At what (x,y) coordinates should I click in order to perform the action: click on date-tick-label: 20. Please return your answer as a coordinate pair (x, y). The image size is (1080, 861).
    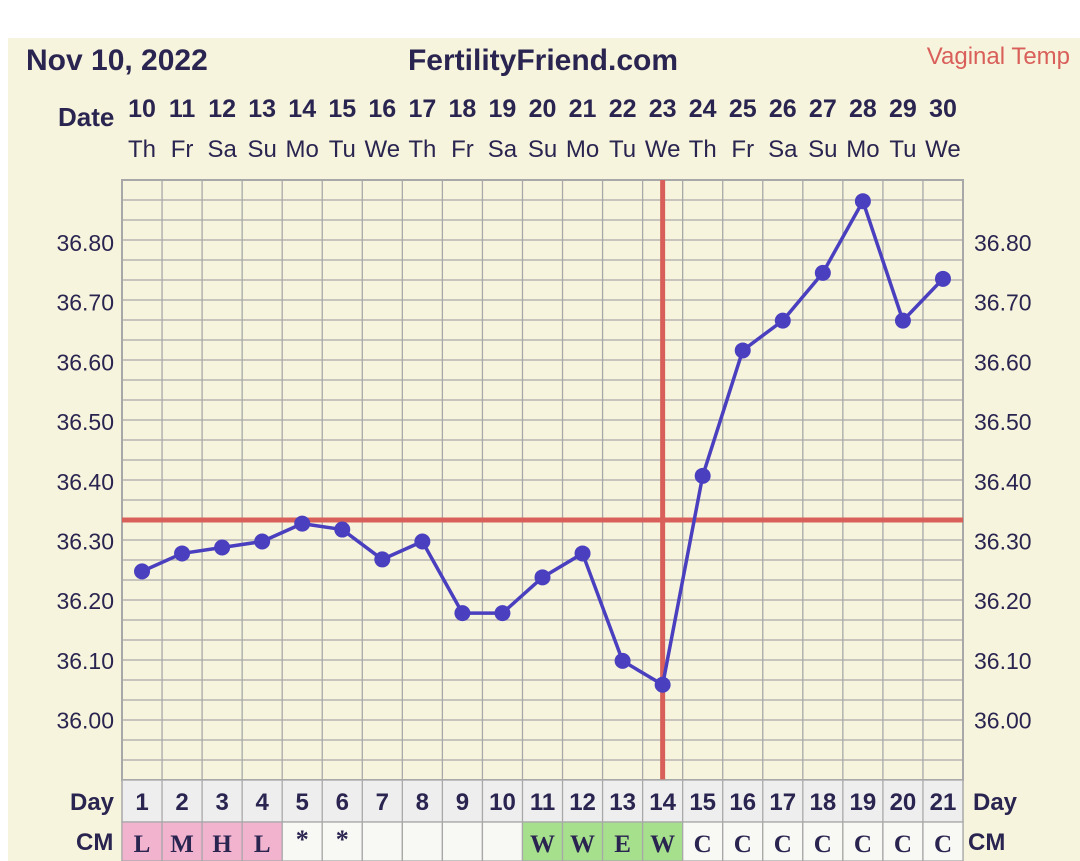
    Looking at the image, I should click on (543, 109).